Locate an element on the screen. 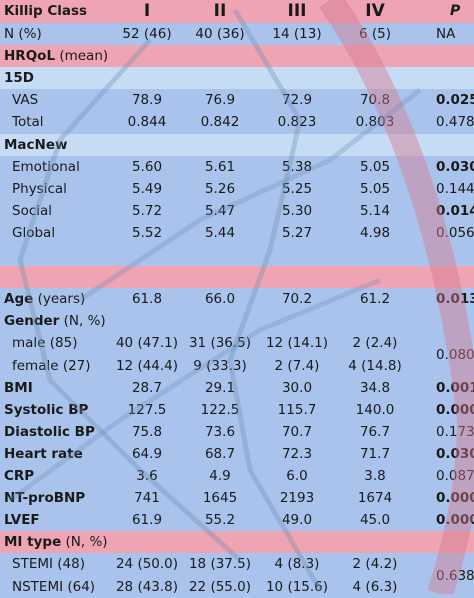  cell-p-value: 0.025 is located at coordinates (455, 100).